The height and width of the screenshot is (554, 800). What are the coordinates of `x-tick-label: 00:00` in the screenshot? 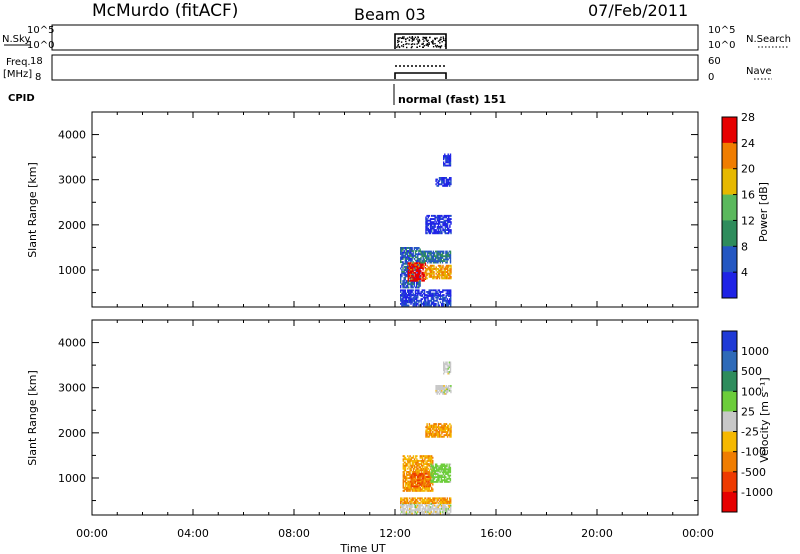 It's located at (92, 533).